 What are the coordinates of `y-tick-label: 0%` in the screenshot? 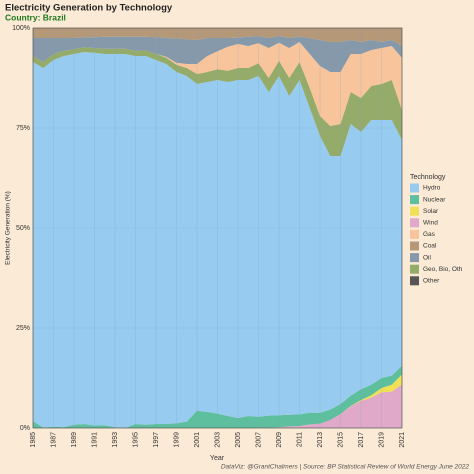 It's located at (25, 428).